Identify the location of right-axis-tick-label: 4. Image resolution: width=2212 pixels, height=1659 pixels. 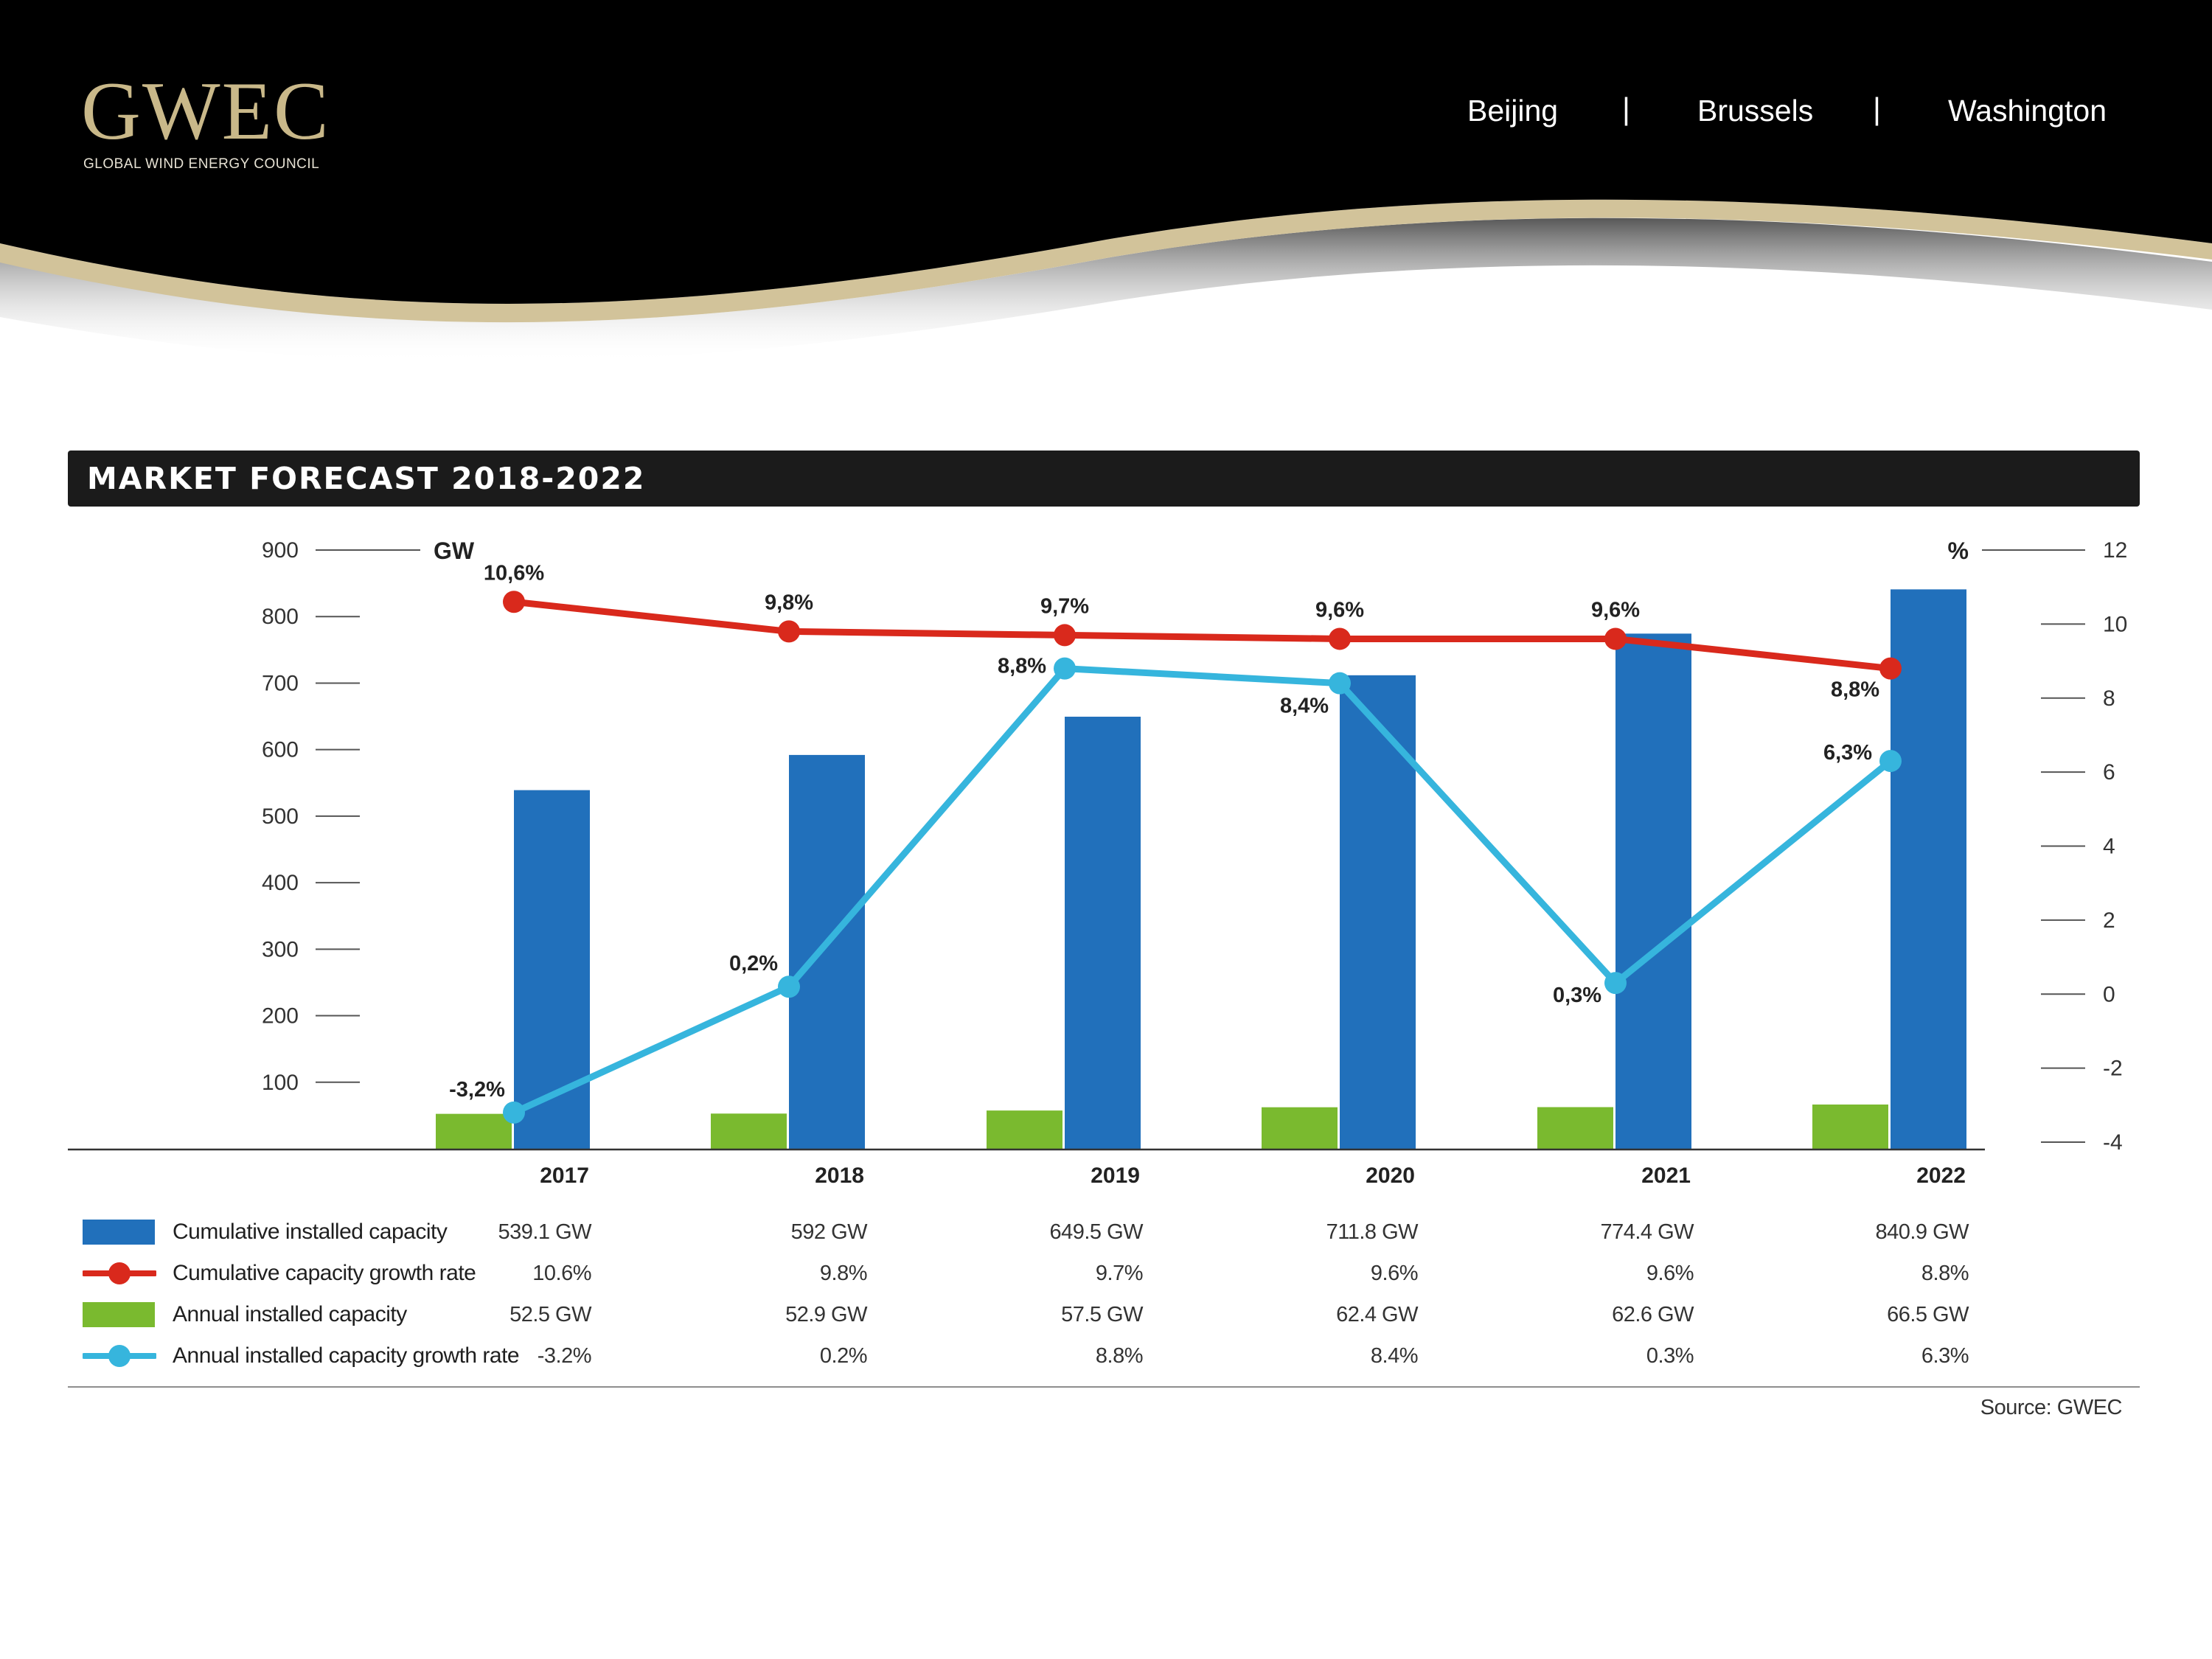
(2109, 847).